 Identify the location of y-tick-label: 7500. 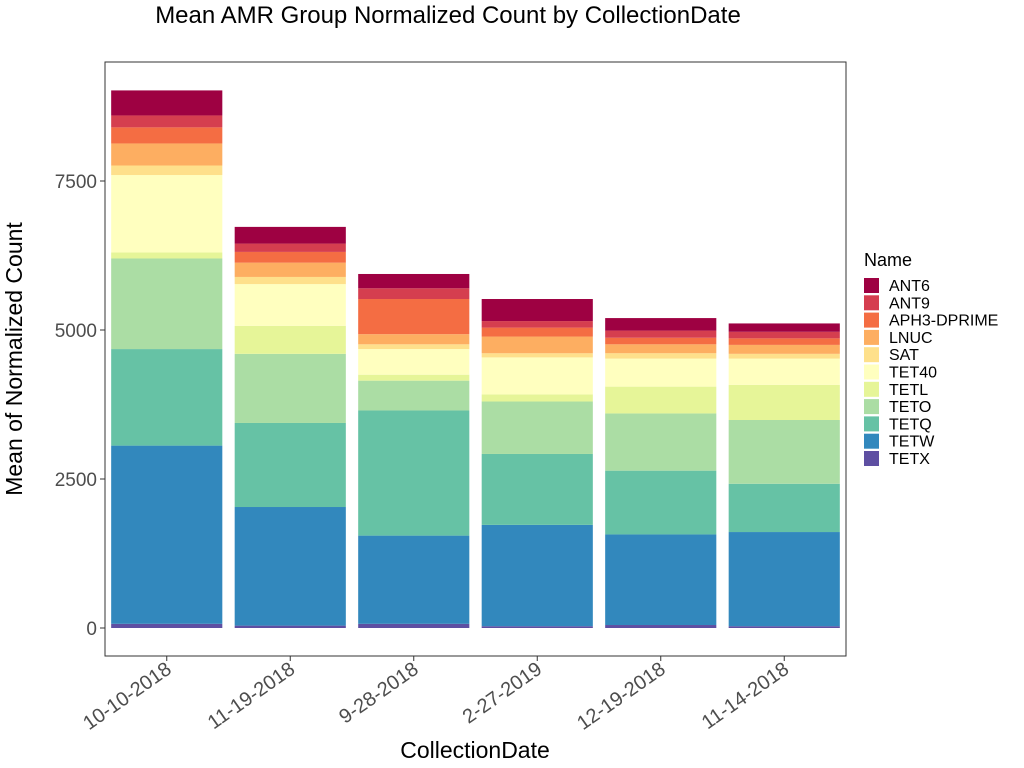
(76, 182).